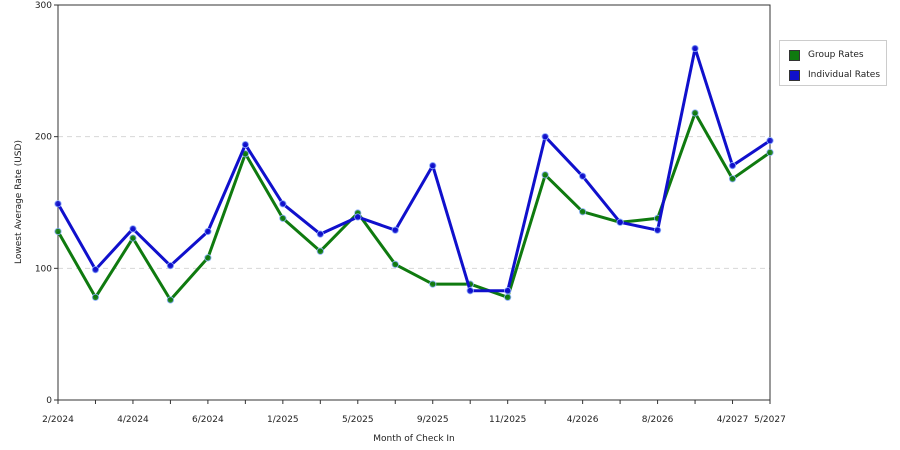 This screenshot has width=900, height=450. Describe the element at coordinates (836, 55) in the screenshot. I see `legend-label-group-rates: Group Rates` at that location.